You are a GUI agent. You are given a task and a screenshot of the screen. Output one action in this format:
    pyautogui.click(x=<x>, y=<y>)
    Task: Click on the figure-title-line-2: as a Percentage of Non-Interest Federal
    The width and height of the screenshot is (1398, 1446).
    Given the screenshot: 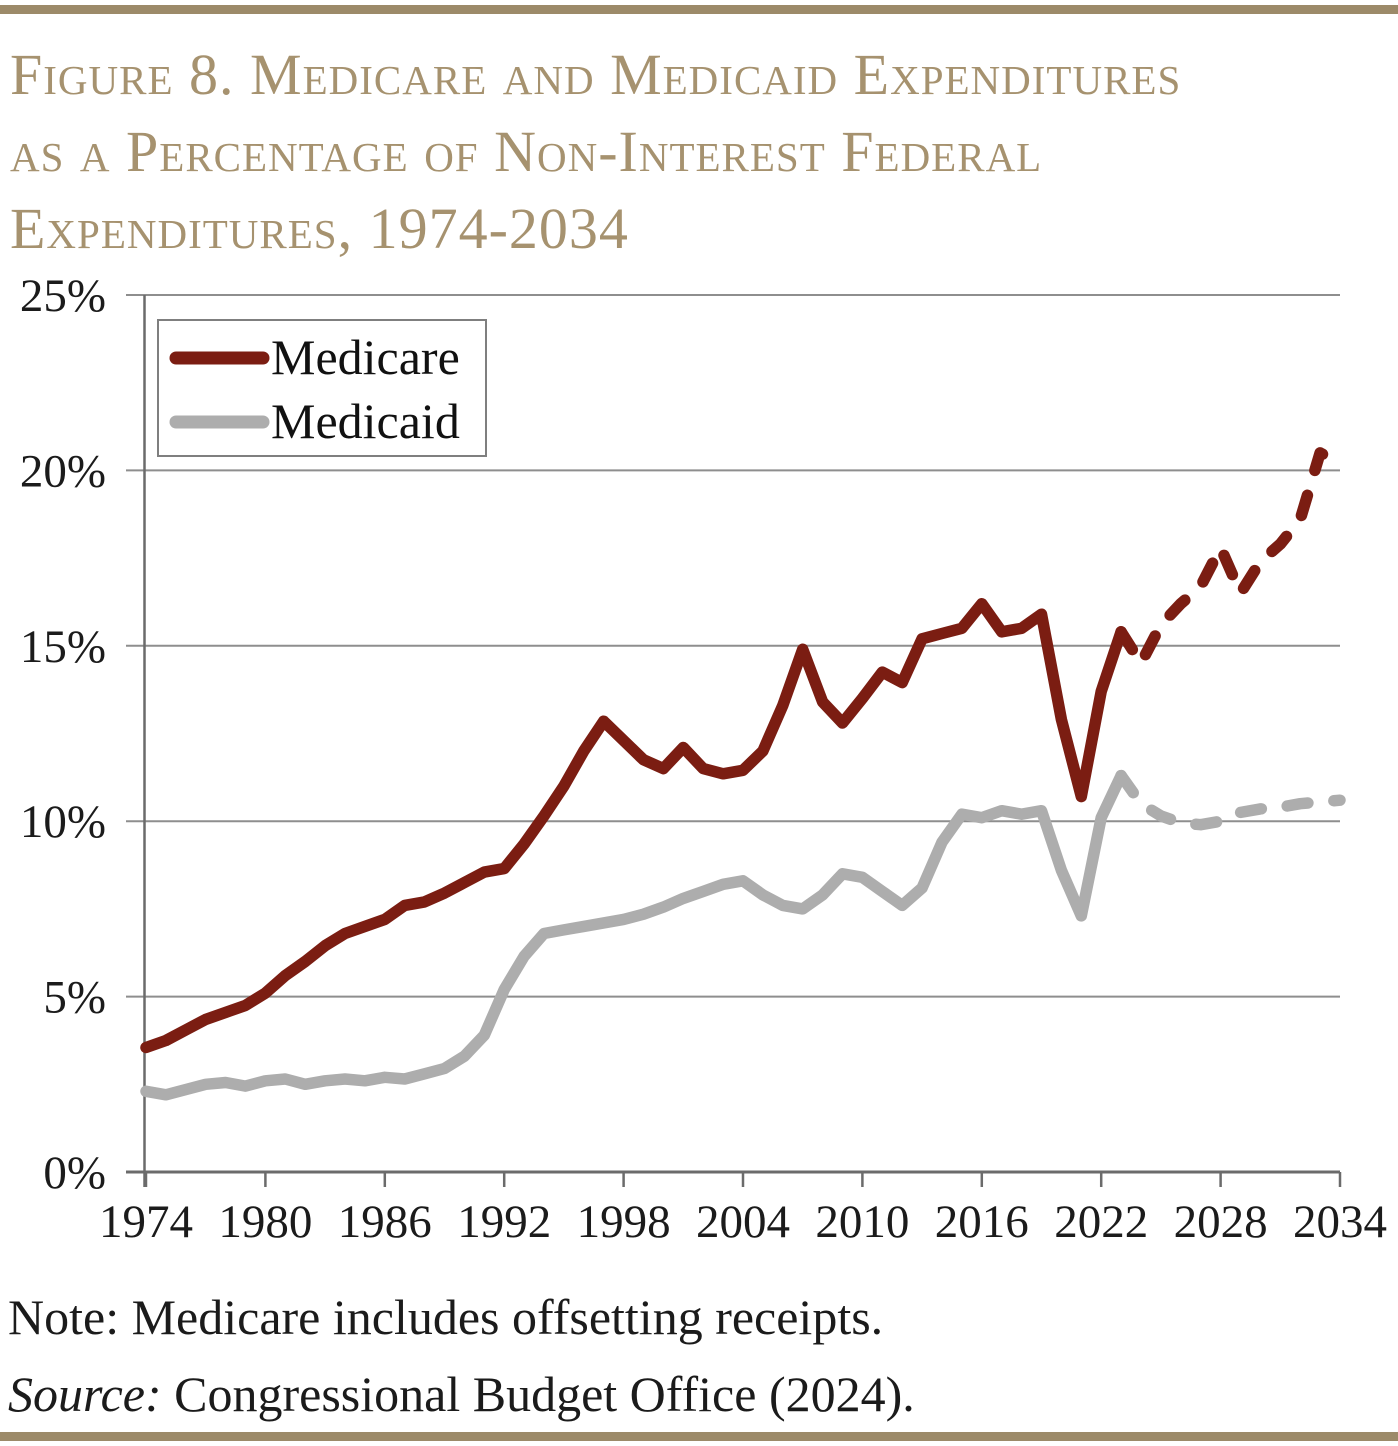 What is the action you would take?
    pyautogui.click(x=526, y=151)
    